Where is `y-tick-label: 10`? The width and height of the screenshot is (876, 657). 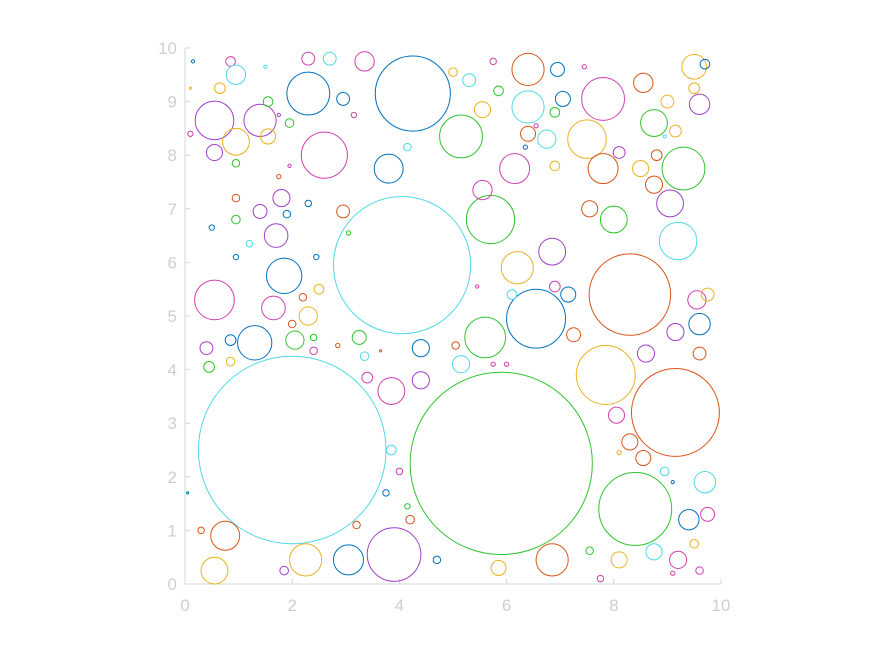 y-tick-label: 10 is located at coordinates (167, 48).